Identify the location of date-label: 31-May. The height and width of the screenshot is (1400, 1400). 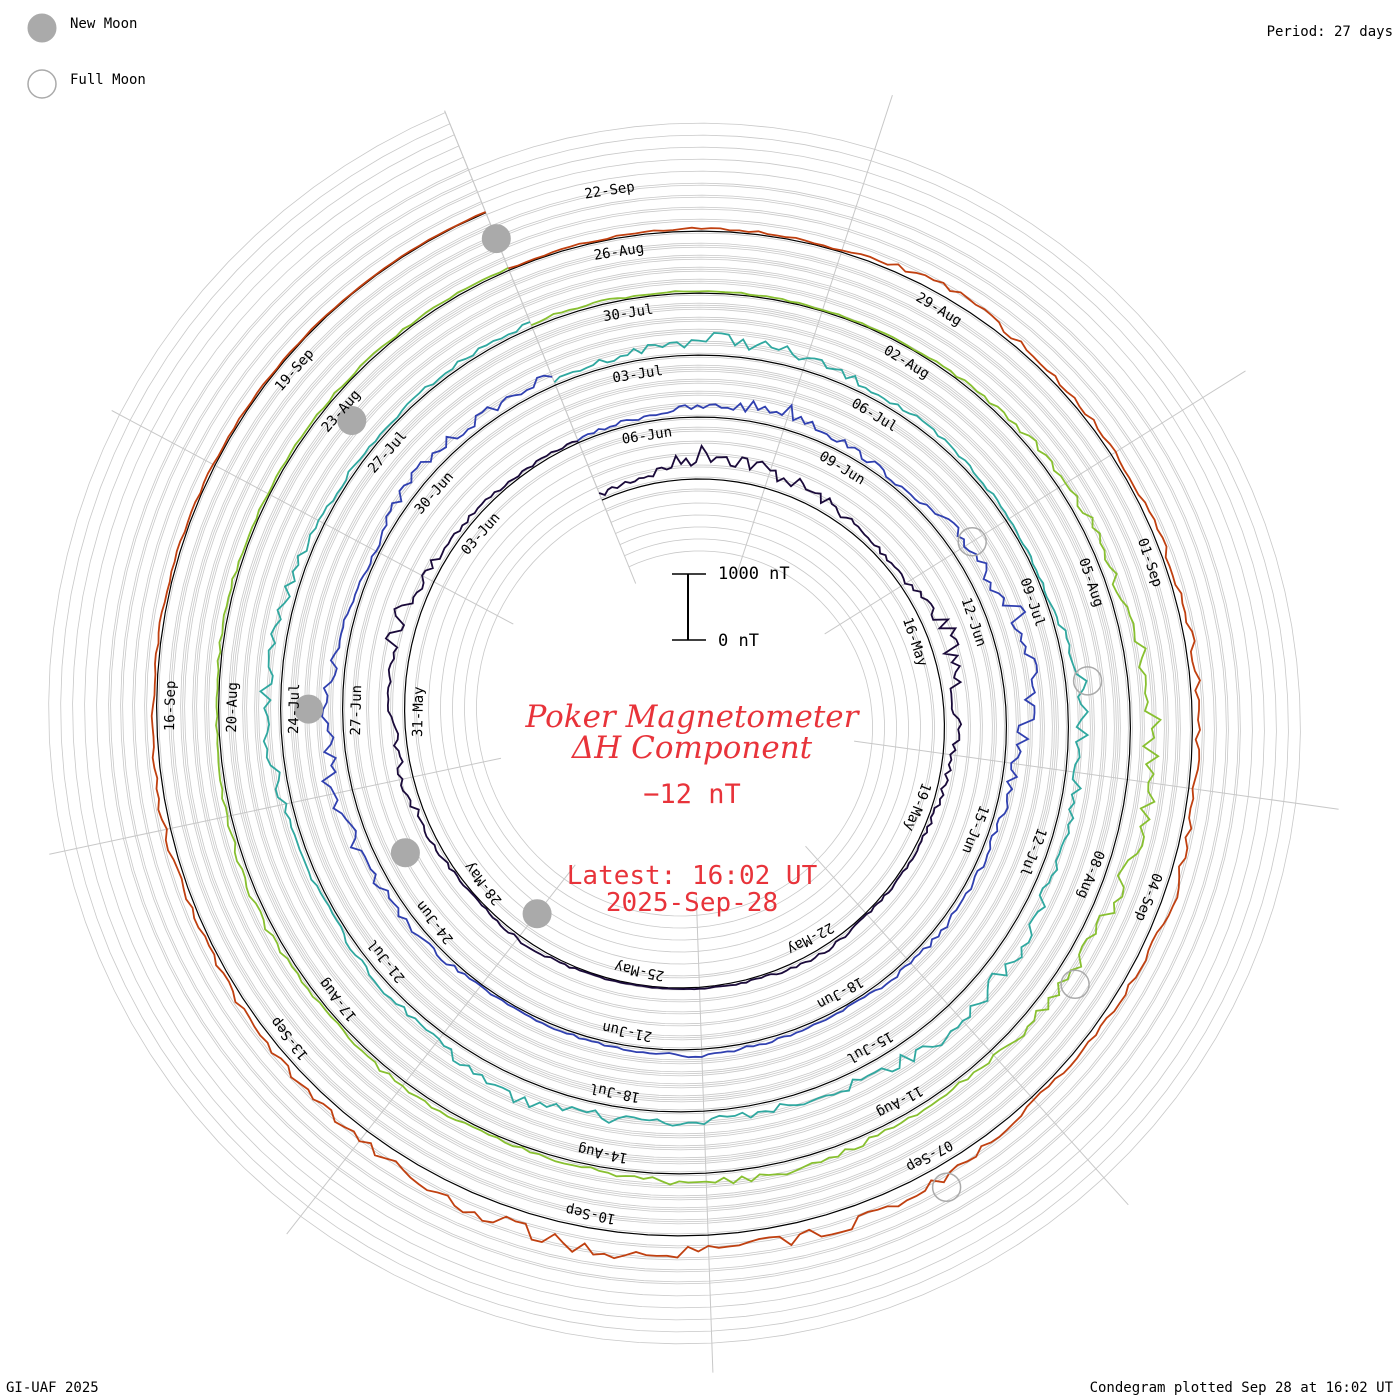
(418, 711).